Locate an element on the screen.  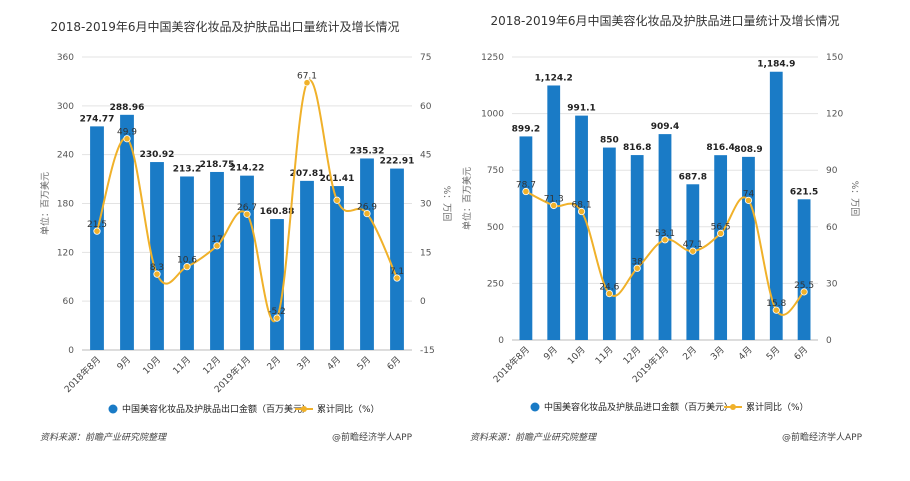
bar-value-label: 1,124.2 is located at coordinates (554, 78).